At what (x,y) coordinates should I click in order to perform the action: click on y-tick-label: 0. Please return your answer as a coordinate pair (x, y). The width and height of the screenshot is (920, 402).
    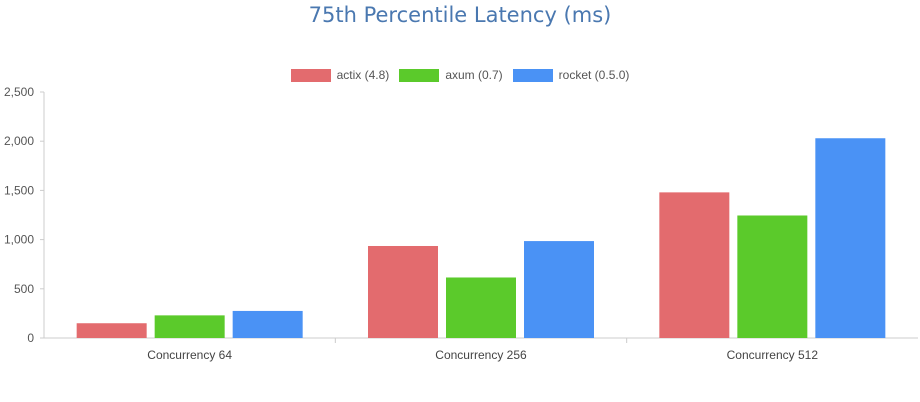
    Looking at the image, I should click on (30, 338).